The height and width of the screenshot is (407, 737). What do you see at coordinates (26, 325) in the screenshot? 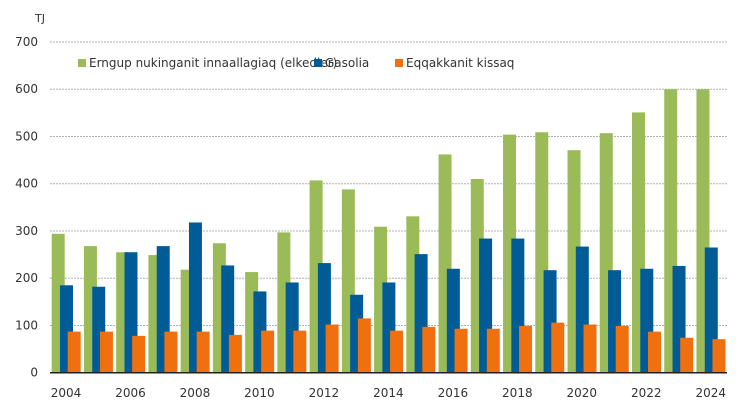
I see `y-tick-label: 100` at bounding box center [26, 325].